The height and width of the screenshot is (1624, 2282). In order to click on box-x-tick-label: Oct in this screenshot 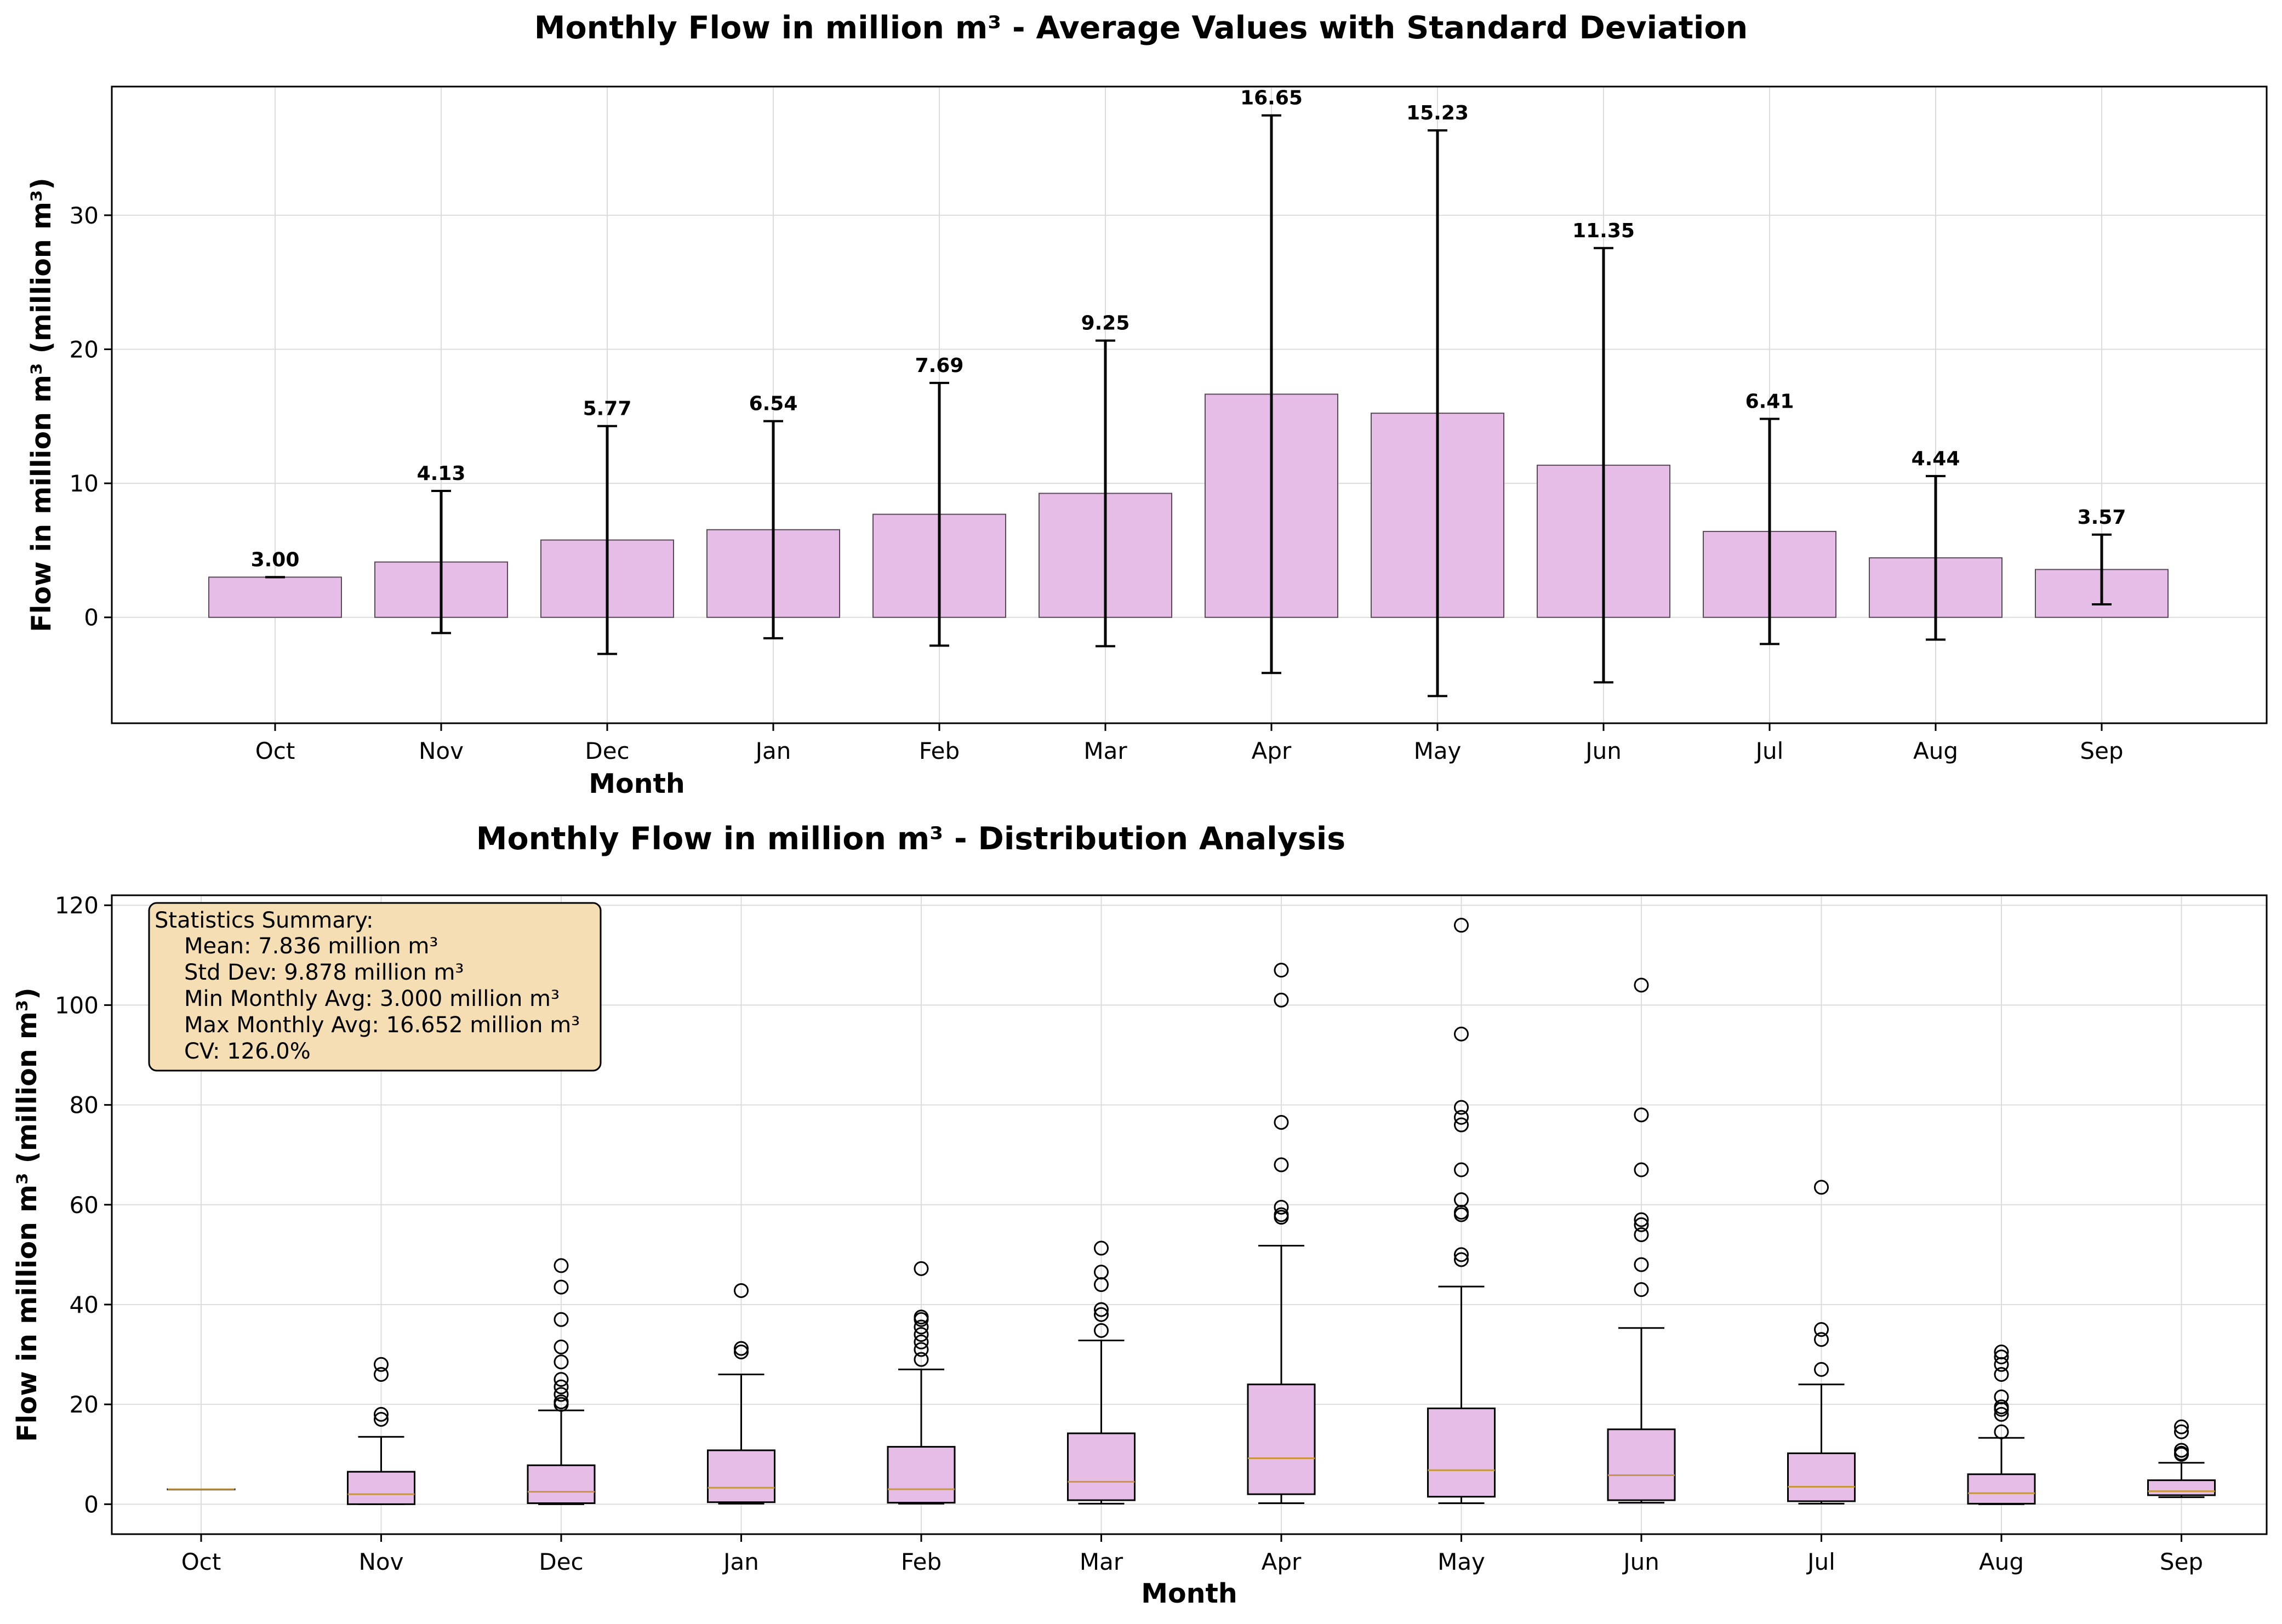, I will do `click(201, 1561)`.